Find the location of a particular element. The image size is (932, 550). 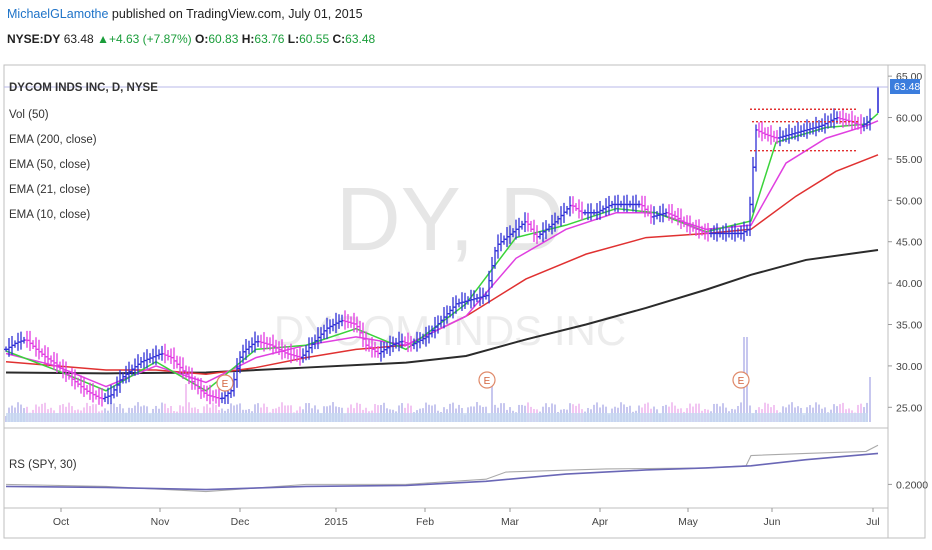

author-link: MichaelGLamothe is located at coordinates (58, 14).